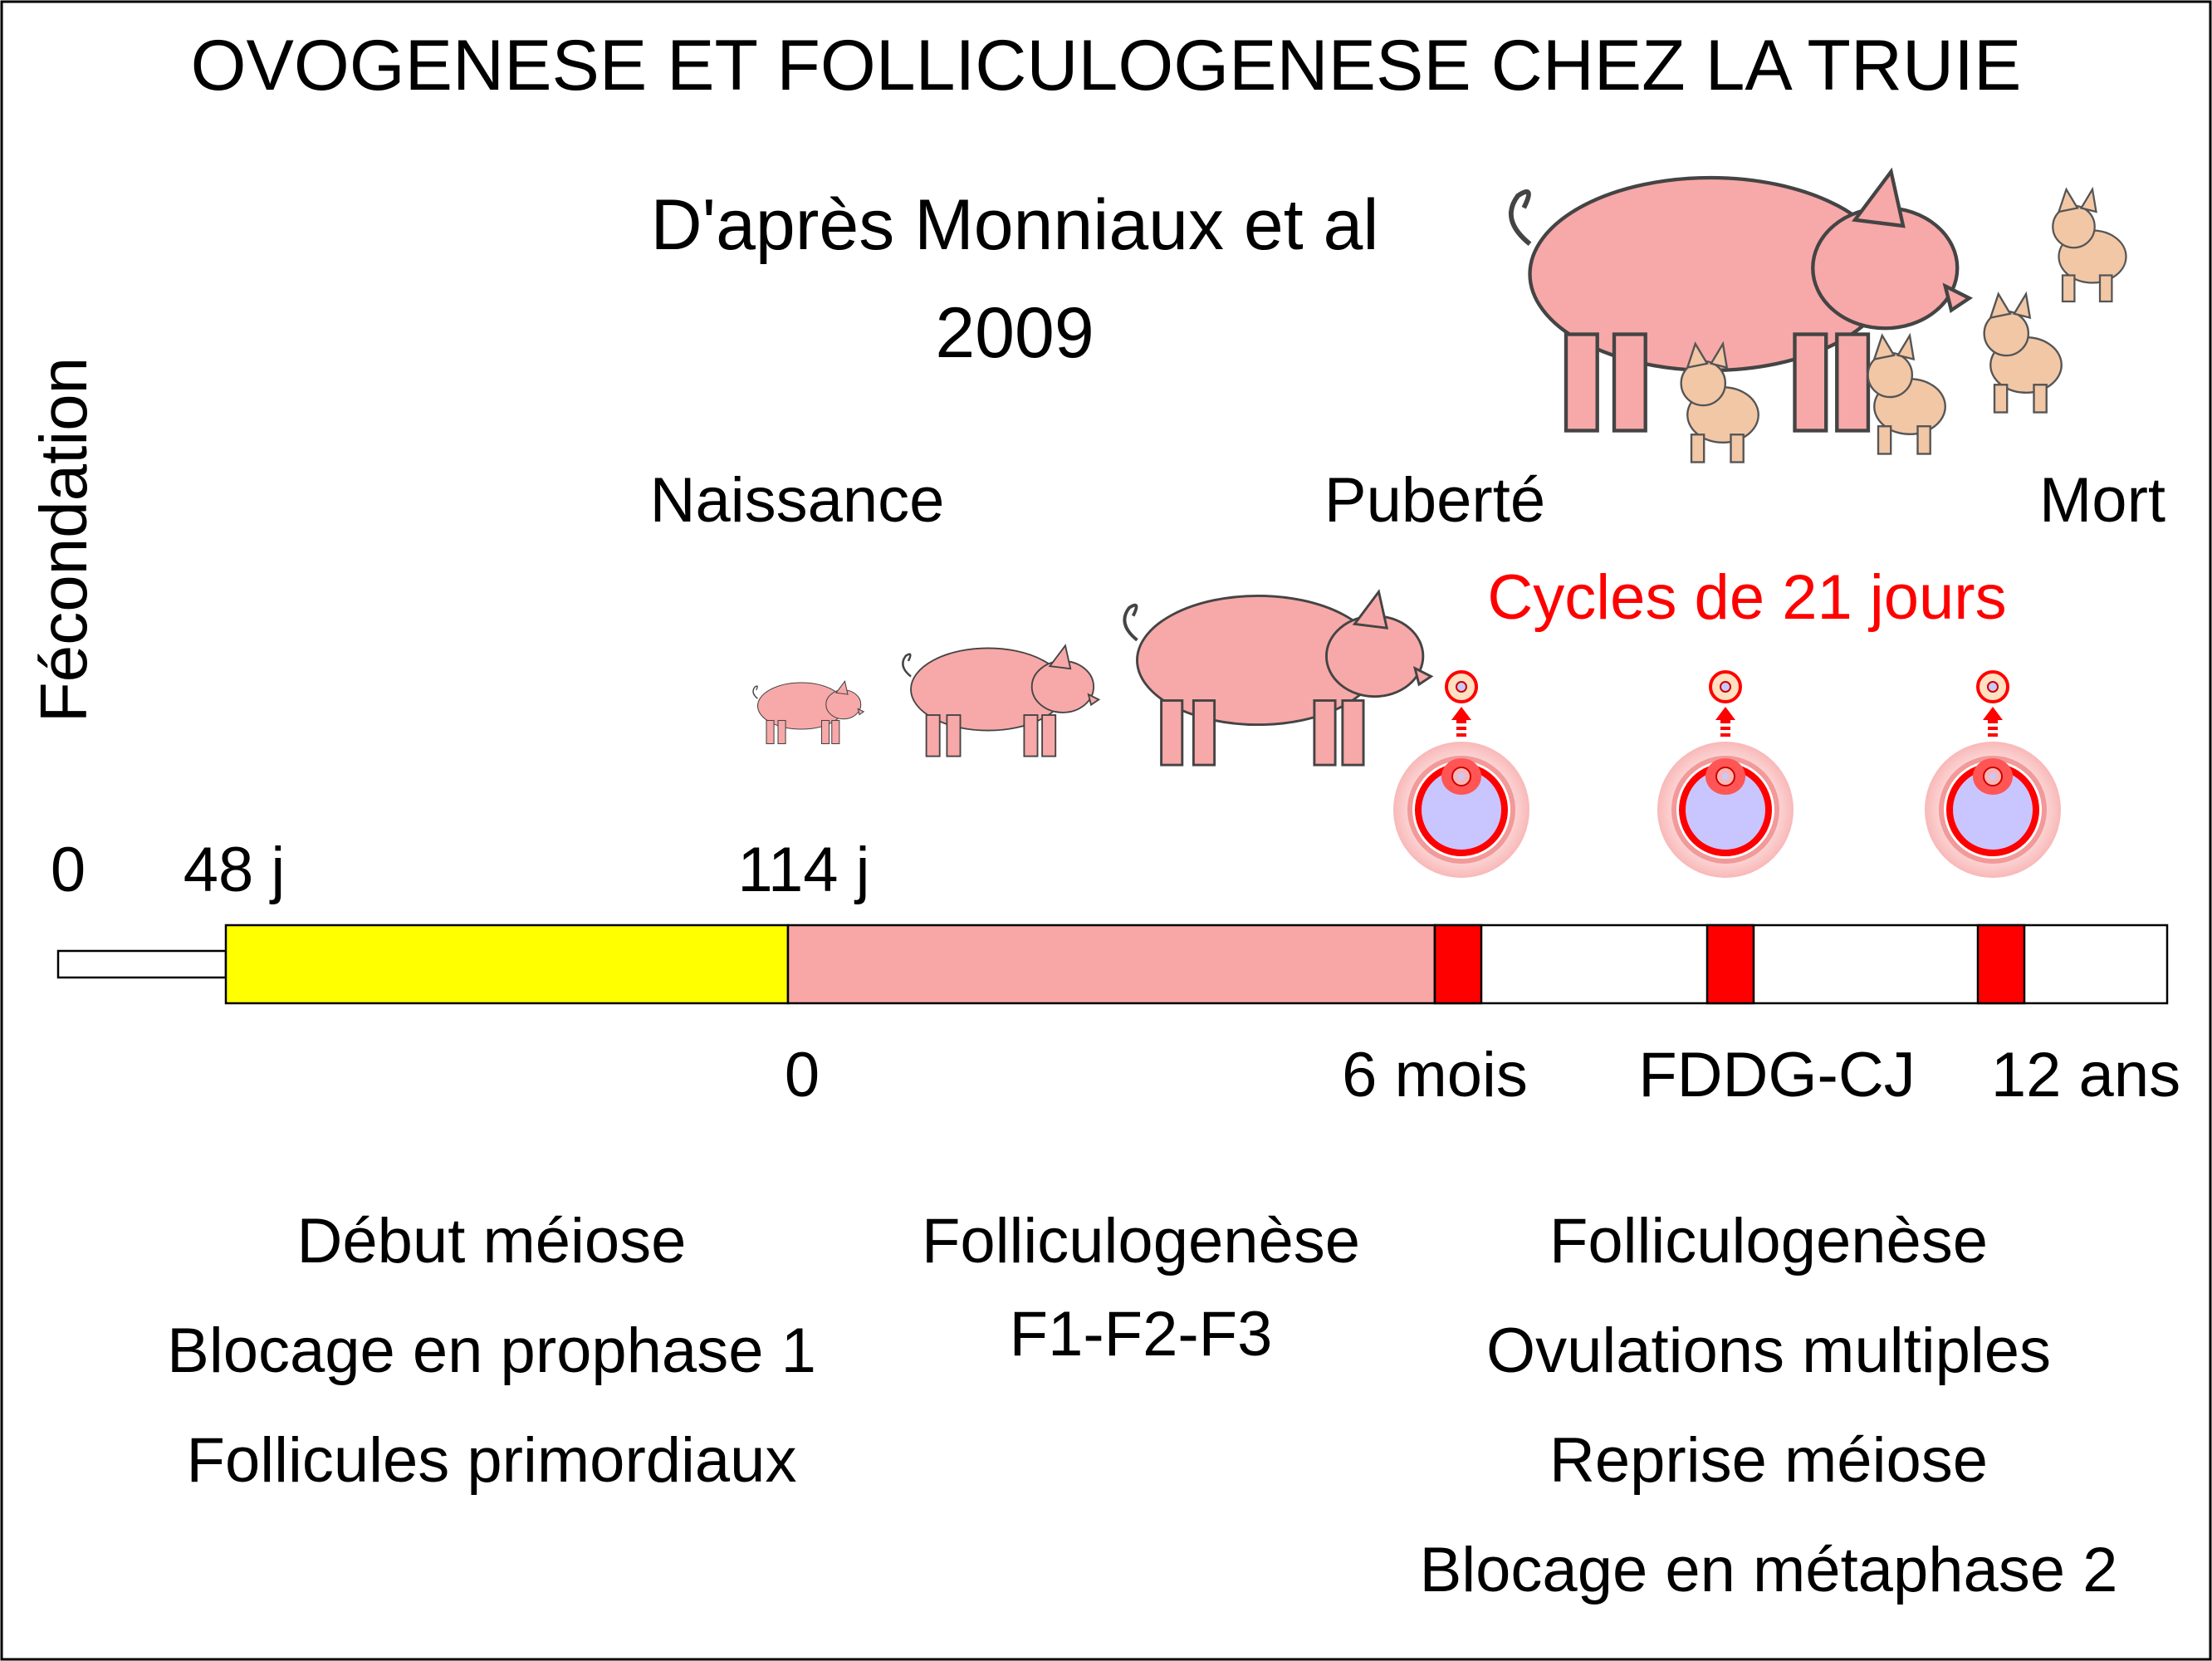 Image resolution: width=2212 pixels, height=1661 pixels. Describe the element at coordinates (491, 1351) in the screenshot. I see `prenatal-desc-line: Blocage en prophase 1` at that location.